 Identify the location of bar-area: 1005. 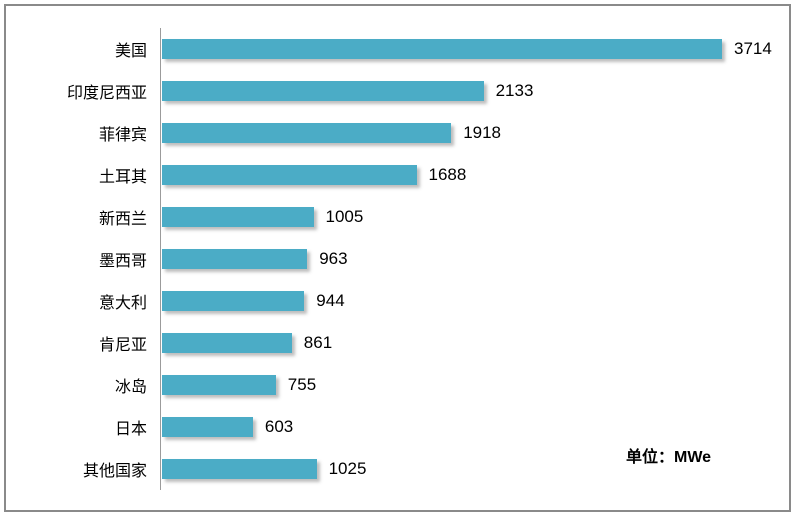
(261, 217).